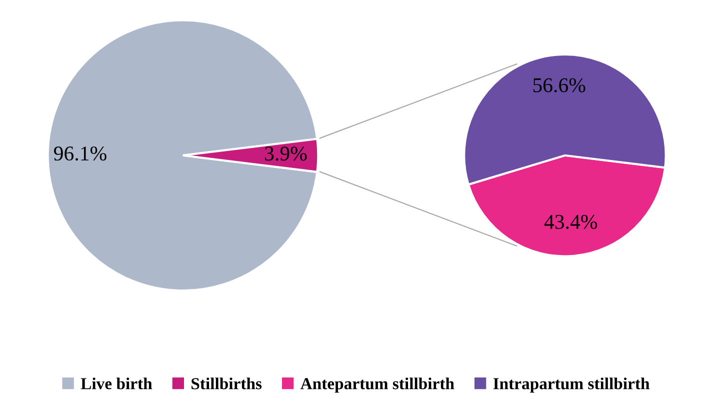 The image size is (712, 416). I want to click on legend-label: Intrapartum stillbirth, so click(571, 385).